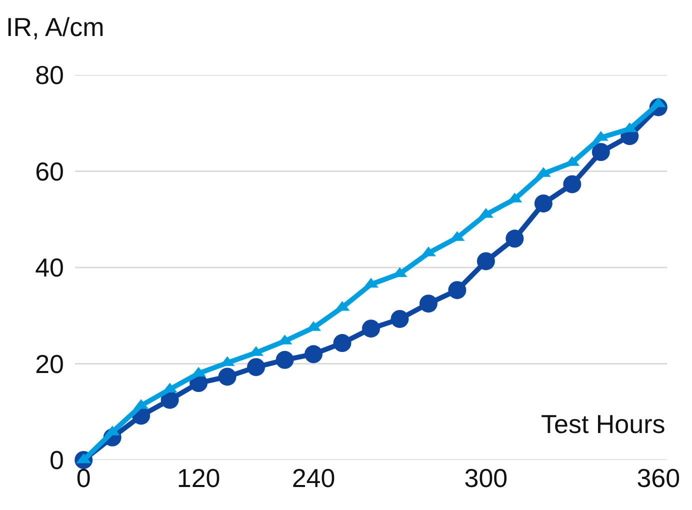  What do you see at coordinates (49, 75) in the screenshot?
I see `y-tick-label: 80` at bounding box center [49, 75].